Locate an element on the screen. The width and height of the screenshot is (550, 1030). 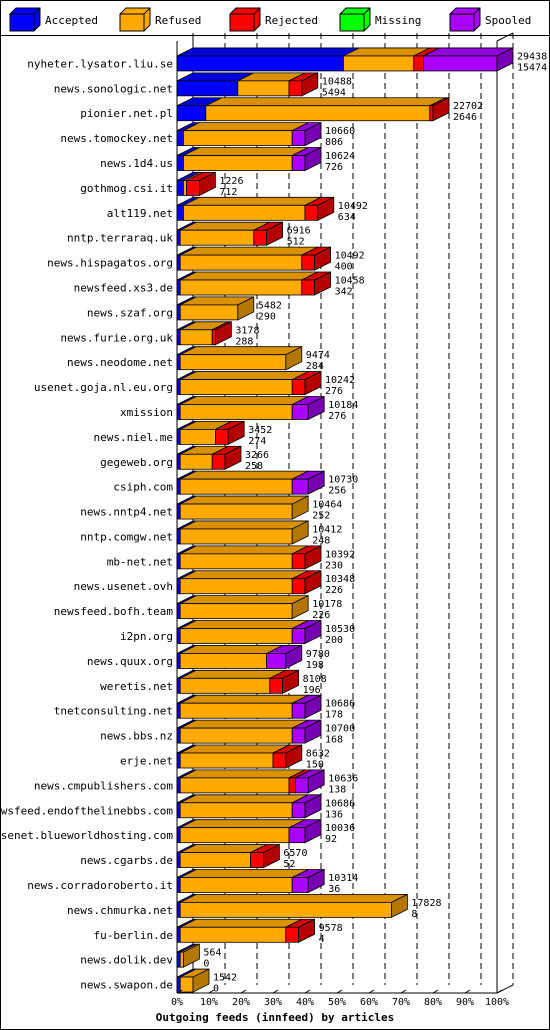
row-label: newsfeed.xs3.de is located at coordinates (123, 288).